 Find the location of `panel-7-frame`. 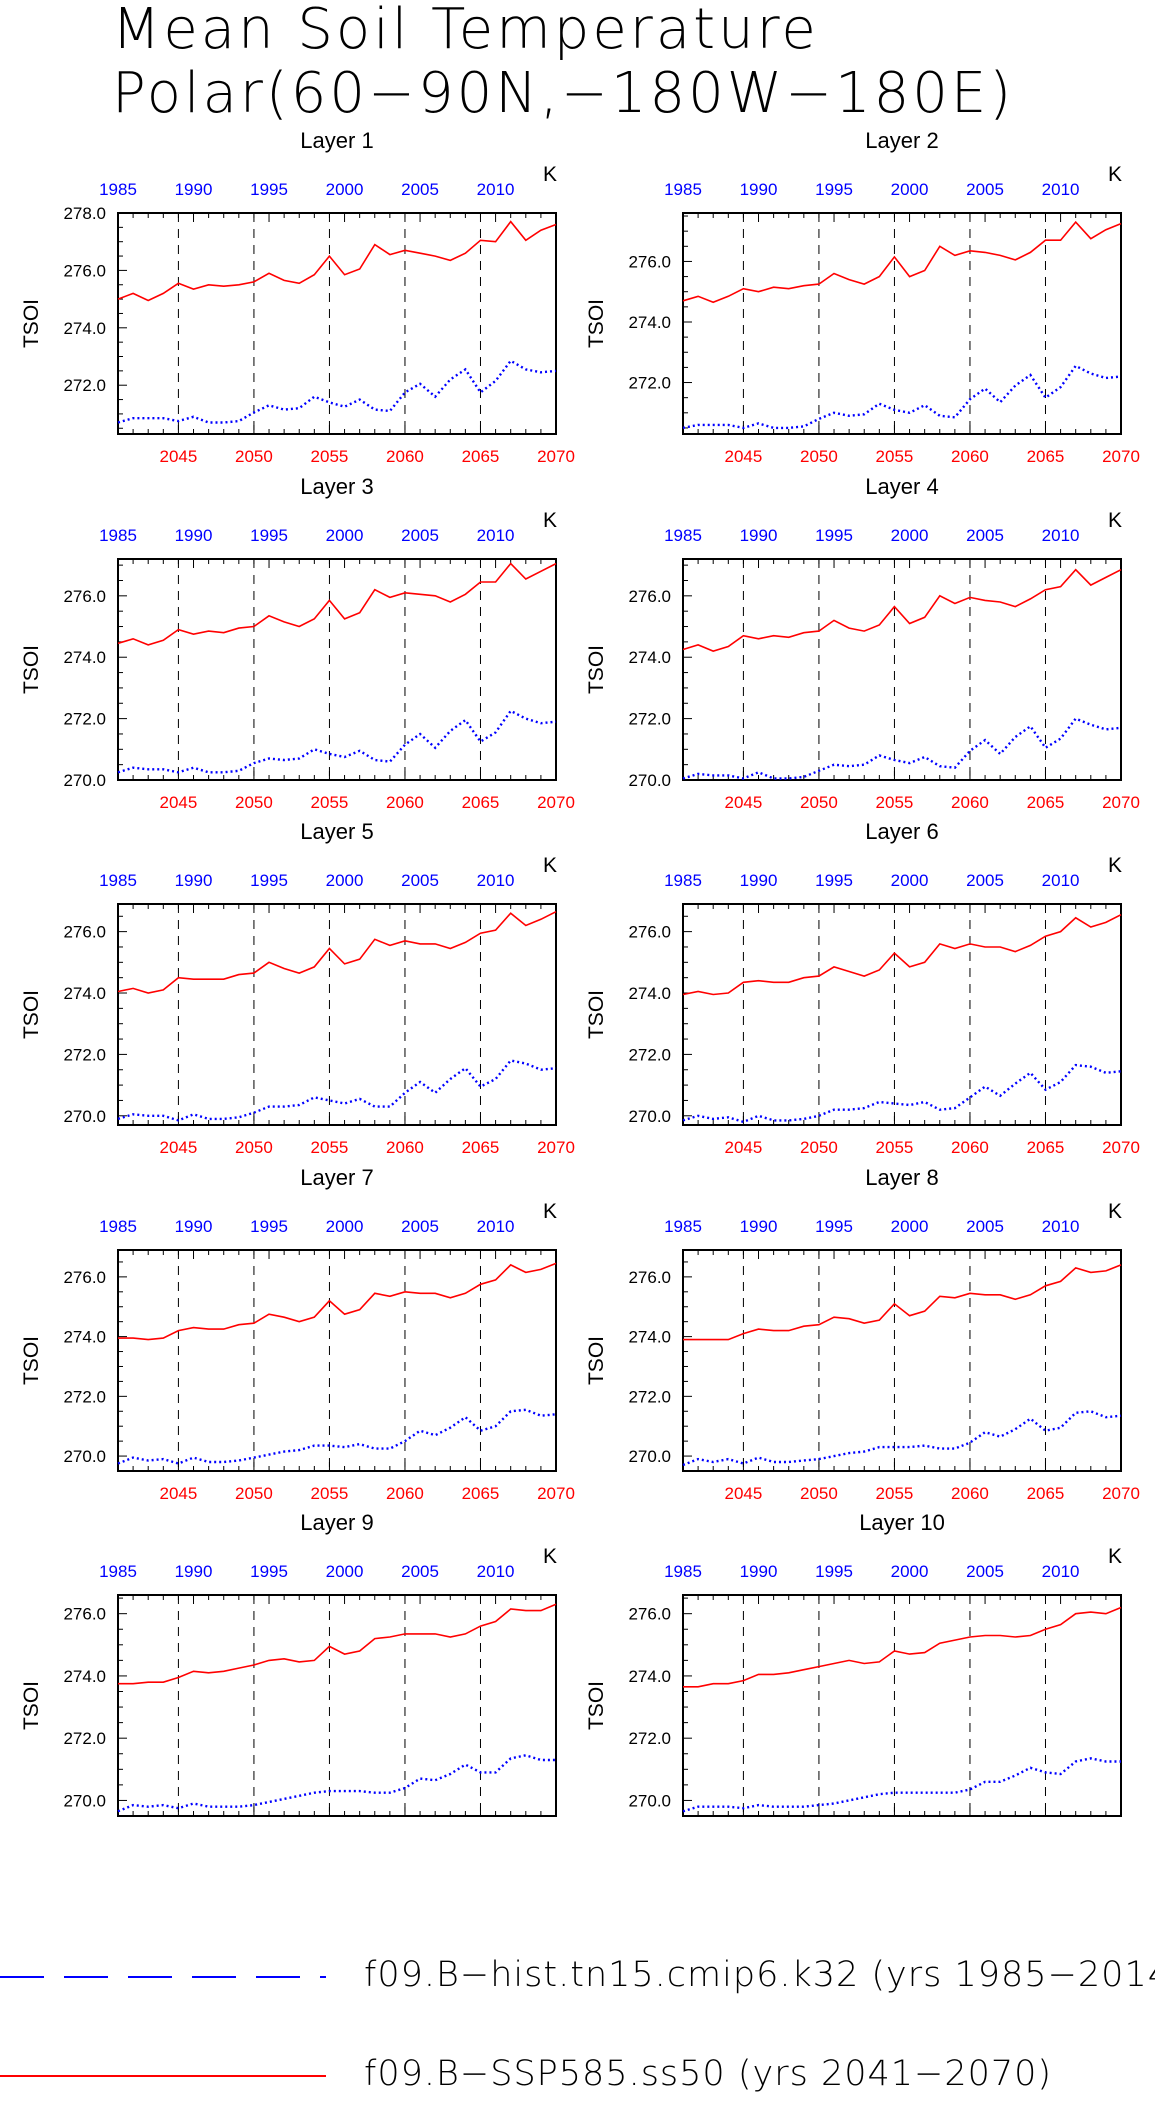

panel-7-frame is located at coordinates (337, 1360).